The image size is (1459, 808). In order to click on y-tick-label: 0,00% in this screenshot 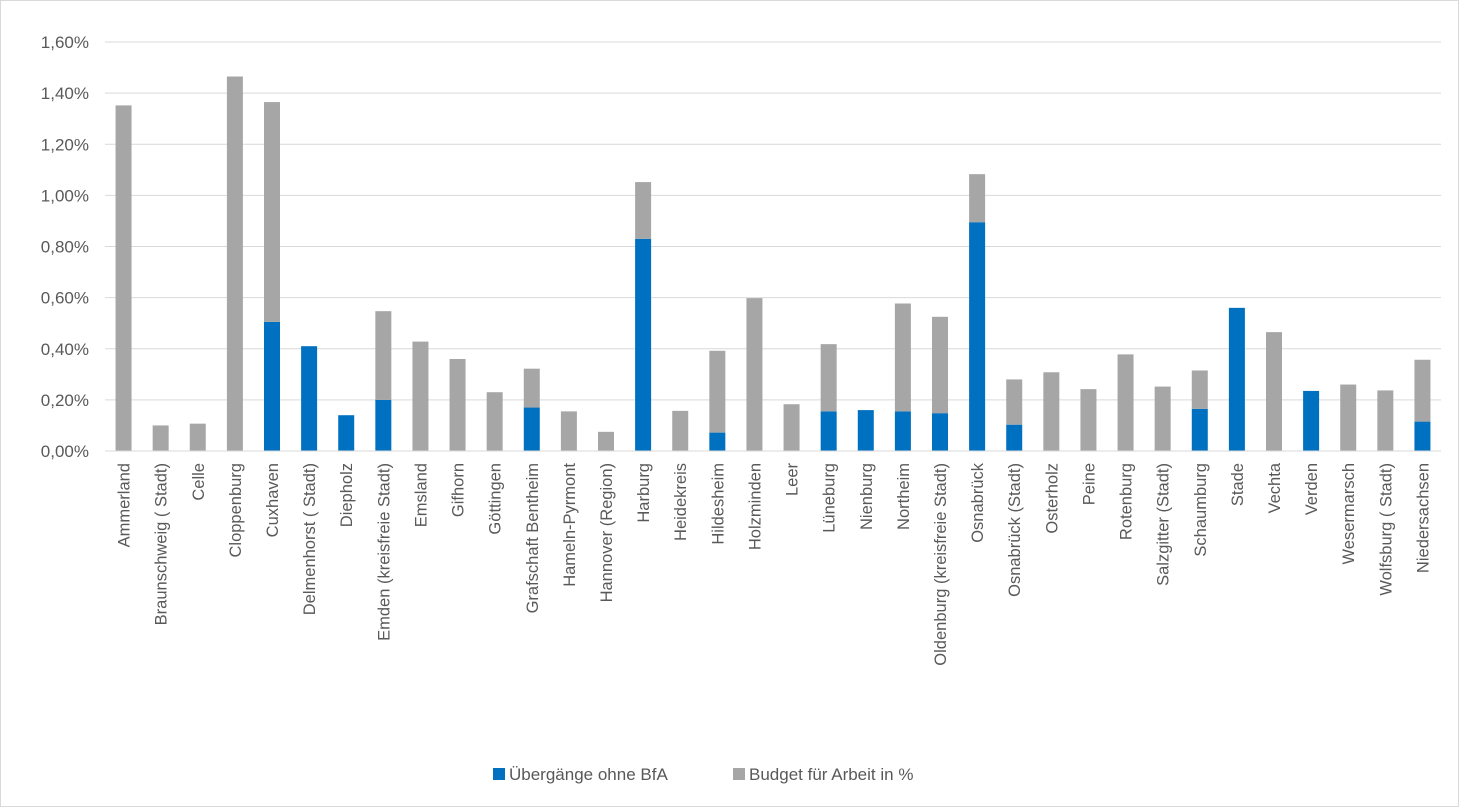, I will do `click(65, 451)`.